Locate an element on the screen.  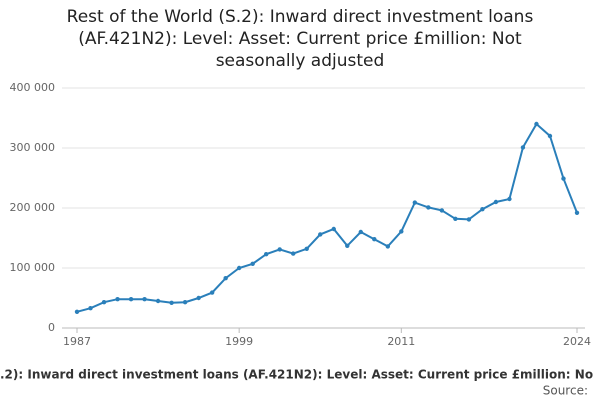
x-tick-label: 2024 is located at coordinates (577, 341).